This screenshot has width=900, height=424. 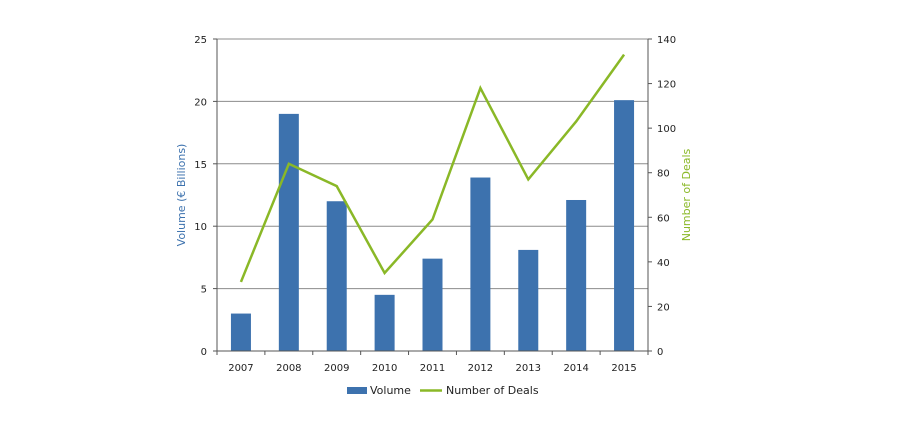 What do you see at coordinates (337, 276) in the screenshot?
I see `bar-volume-2009` at bounding box center [337, 276].